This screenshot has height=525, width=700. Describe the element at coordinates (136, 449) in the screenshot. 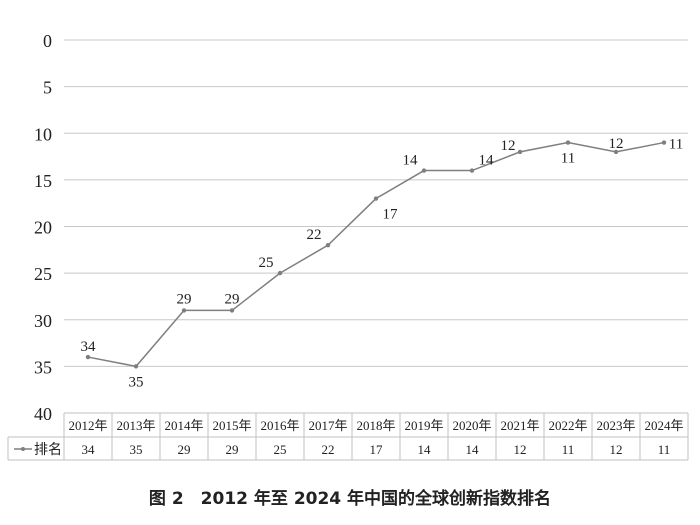

I see `table-value: 35` at that location.